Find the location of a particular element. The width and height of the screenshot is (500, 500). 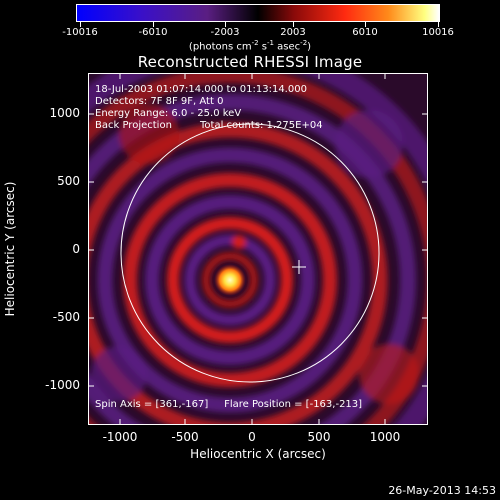

footer-date: 26-May-2013 14:53 is located at coordinates (442, 490).